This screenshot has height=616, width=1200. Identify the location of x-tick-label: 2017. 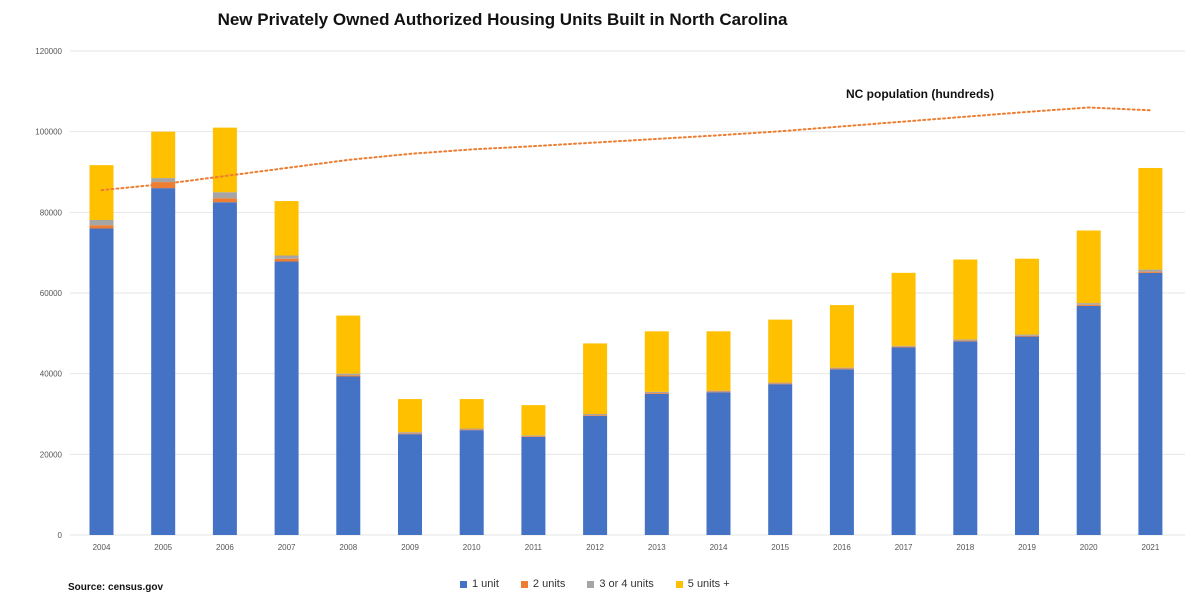
(904, 547).